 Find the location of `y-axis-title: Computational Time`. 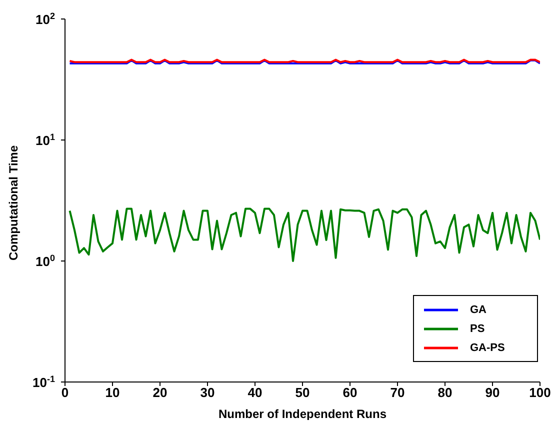

y-axis-title: Computational Time is located at coordinates (13, 202).